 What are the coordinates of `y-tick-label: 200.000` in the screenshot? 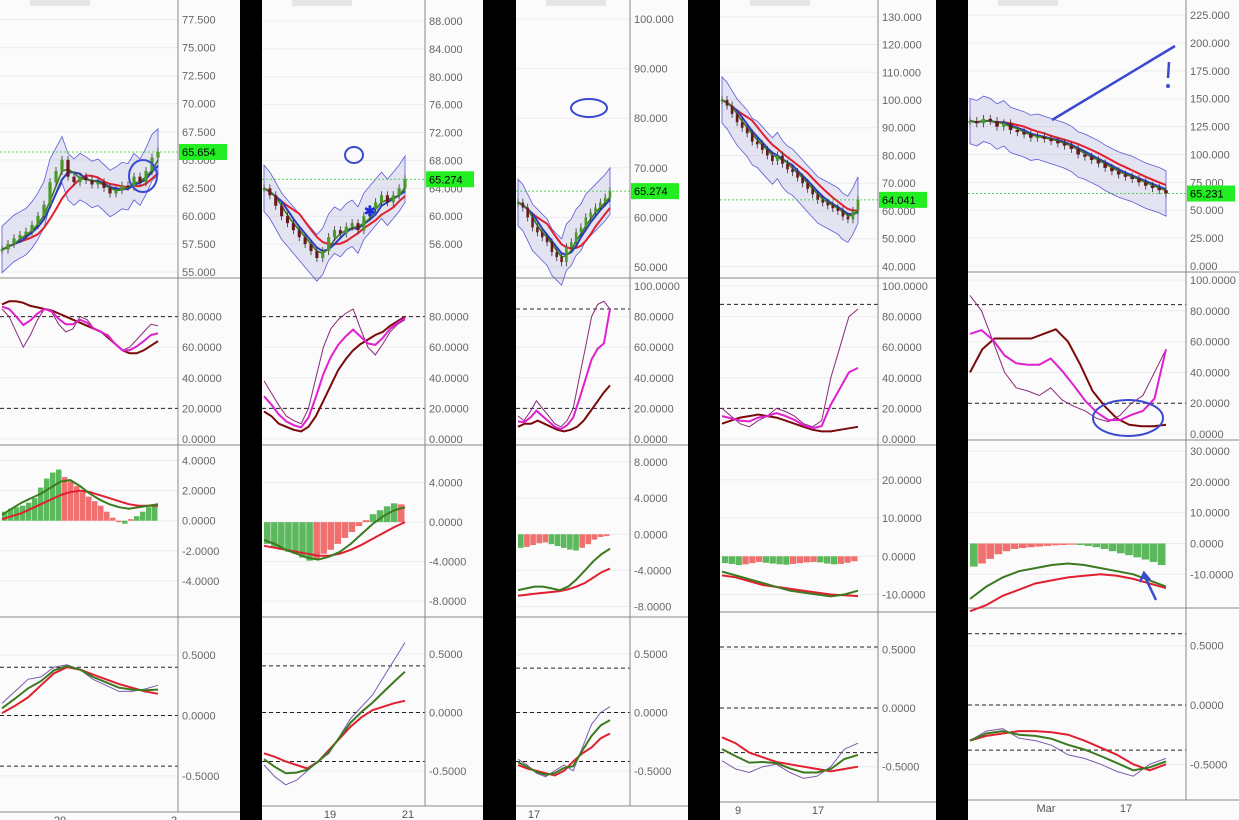 It's located at (1210, 44).